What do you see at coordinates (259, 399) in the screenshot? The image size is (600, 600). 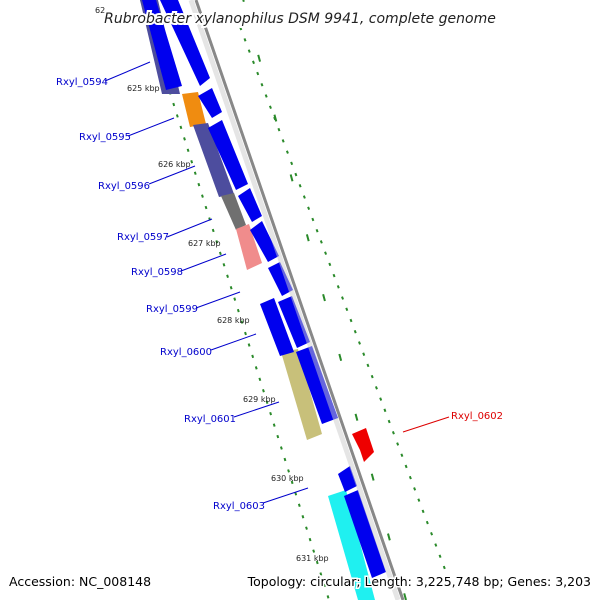 I see `kbp-label-629: 629 kbp` at bounding box center [259, 399].